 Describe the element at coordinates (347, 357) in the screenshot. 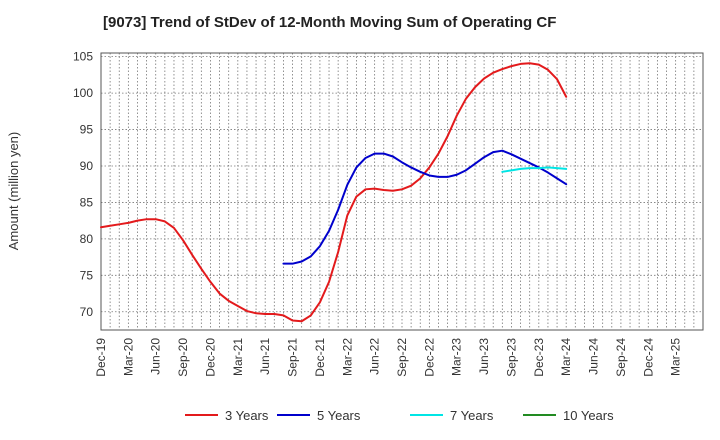

I see `x-tick-label: Mar-22` at that location.